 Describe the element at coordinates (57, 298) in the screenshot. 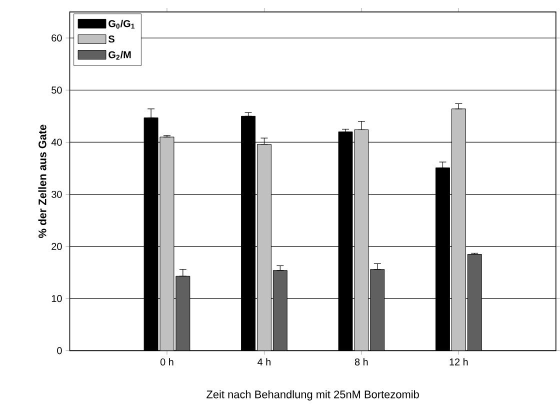

I see `y-tick-label: 10` at that location.